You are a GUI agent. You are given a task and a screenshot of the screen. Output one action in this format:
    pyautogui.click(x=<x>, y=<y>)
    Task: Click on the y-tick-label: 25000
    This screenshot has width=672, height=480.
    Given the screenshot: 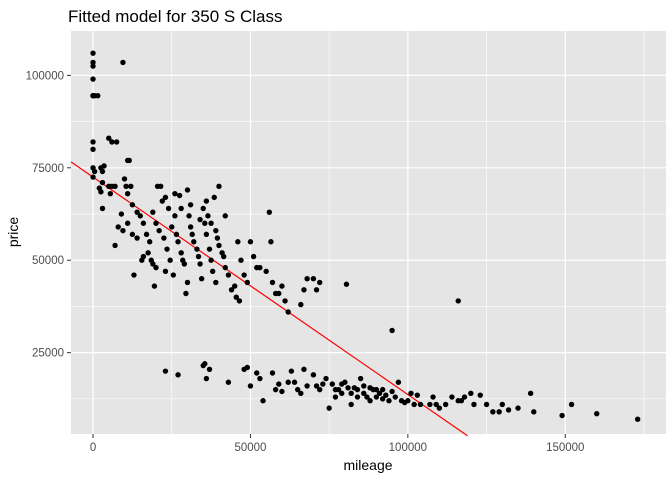 What is the action you would take?
    pyautogui.click(x=48, y=354)
    